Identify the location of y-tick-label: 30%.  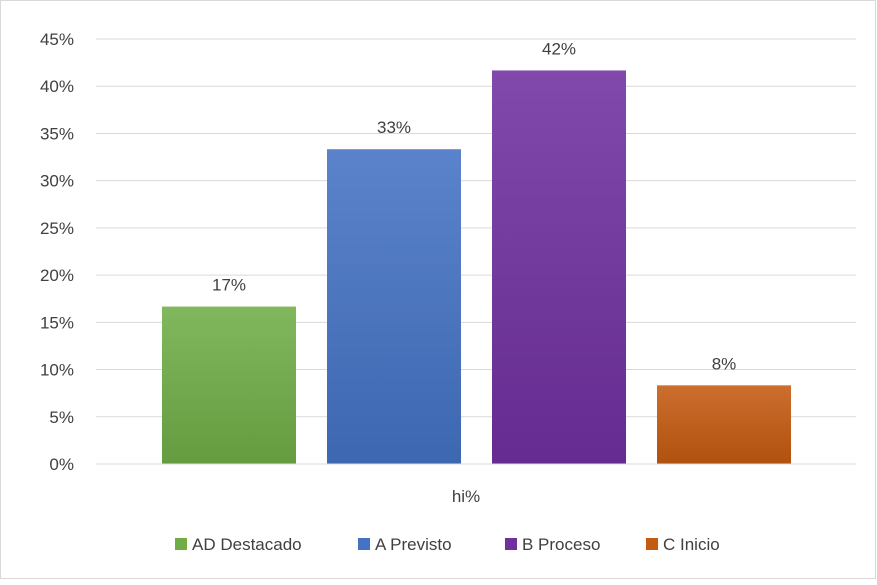
(57, 181).